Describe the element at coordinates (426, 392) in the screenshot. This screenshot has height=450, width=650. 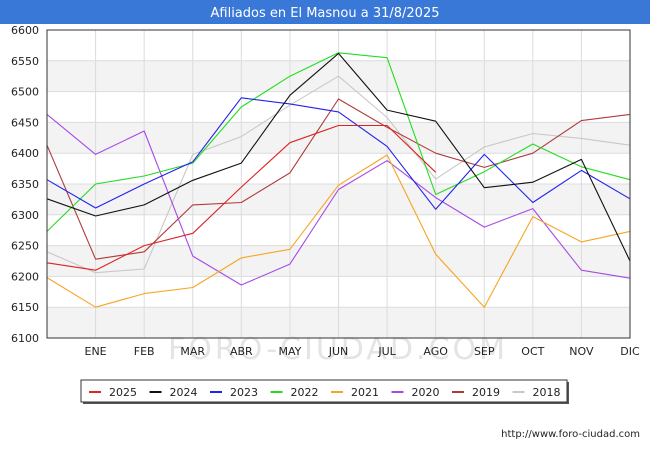
I see `legend-label-2020: 2020` at that location.